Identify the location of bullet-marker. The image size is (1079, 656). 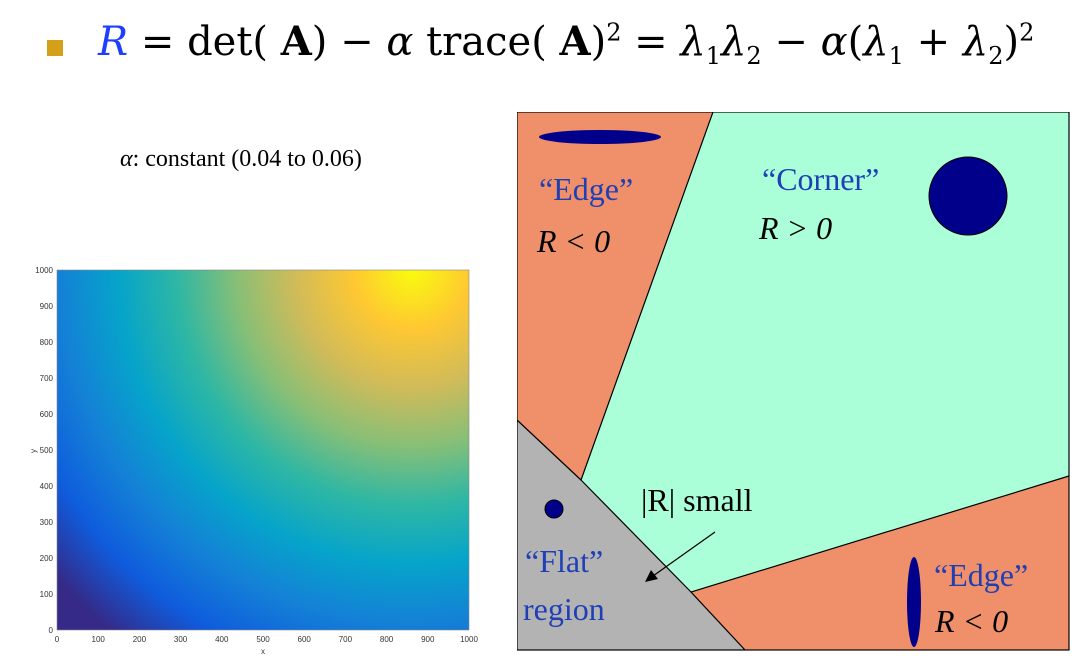
(55, 48).